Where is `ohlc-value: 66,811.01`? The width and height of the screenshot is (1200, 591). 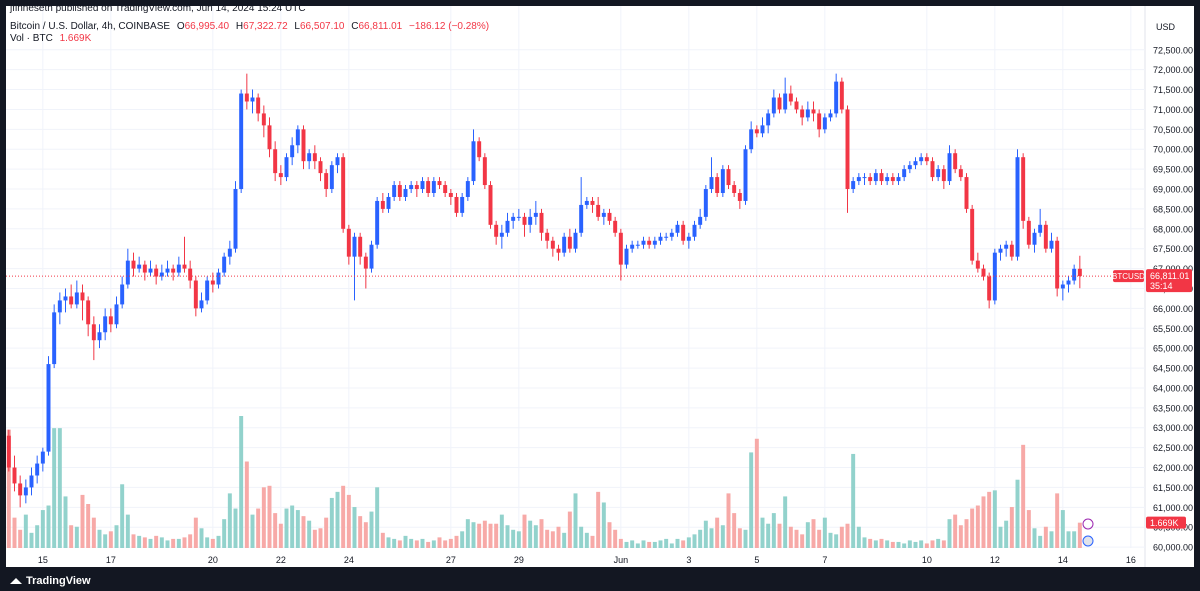 ohlc-value: 66,811.01 is located at coordinates (380, 26).